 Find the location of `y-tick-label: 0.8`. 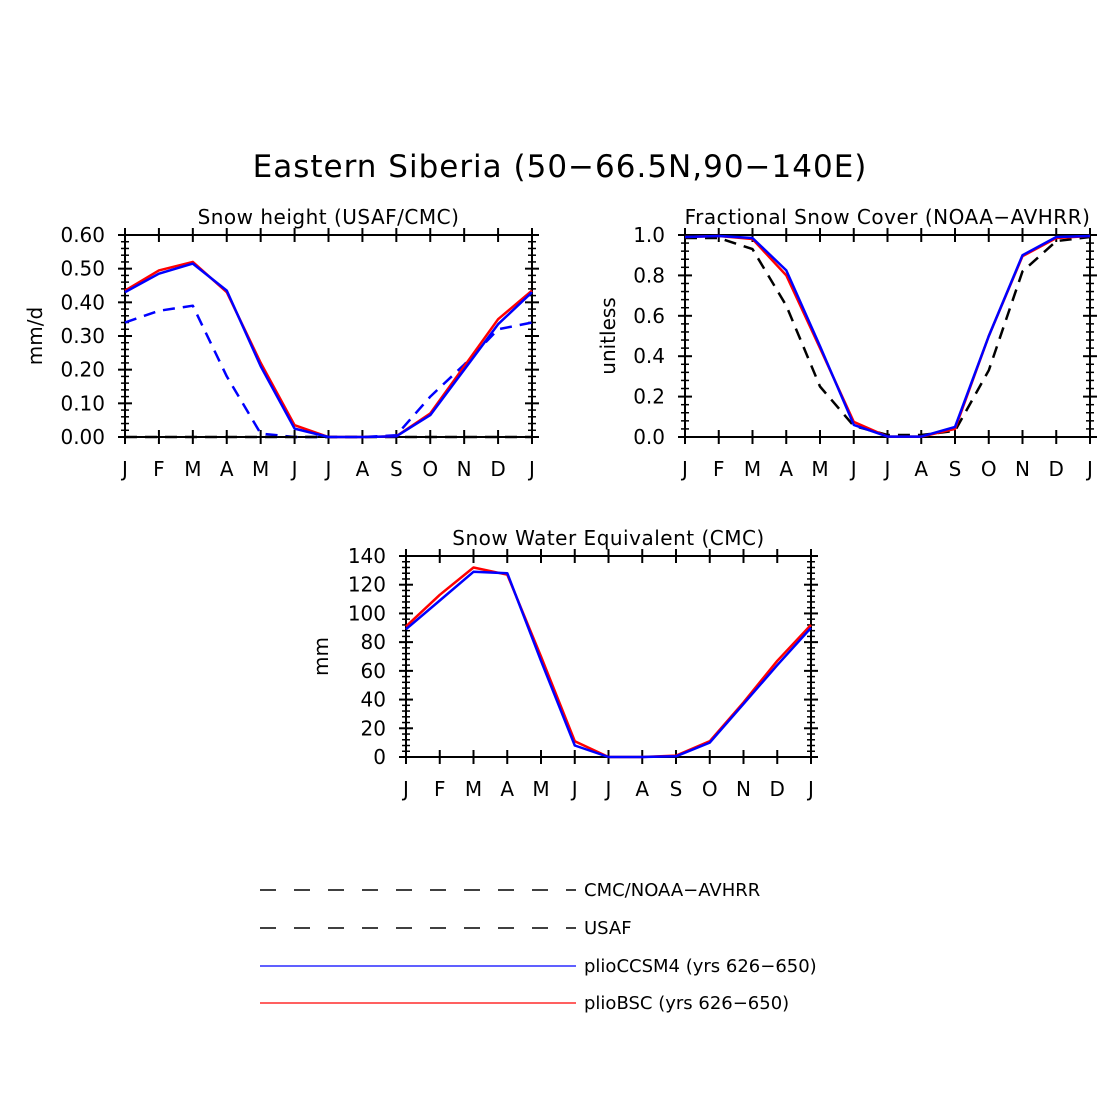

y-tick-label: 0.8 is located at coordinates (649, 275).